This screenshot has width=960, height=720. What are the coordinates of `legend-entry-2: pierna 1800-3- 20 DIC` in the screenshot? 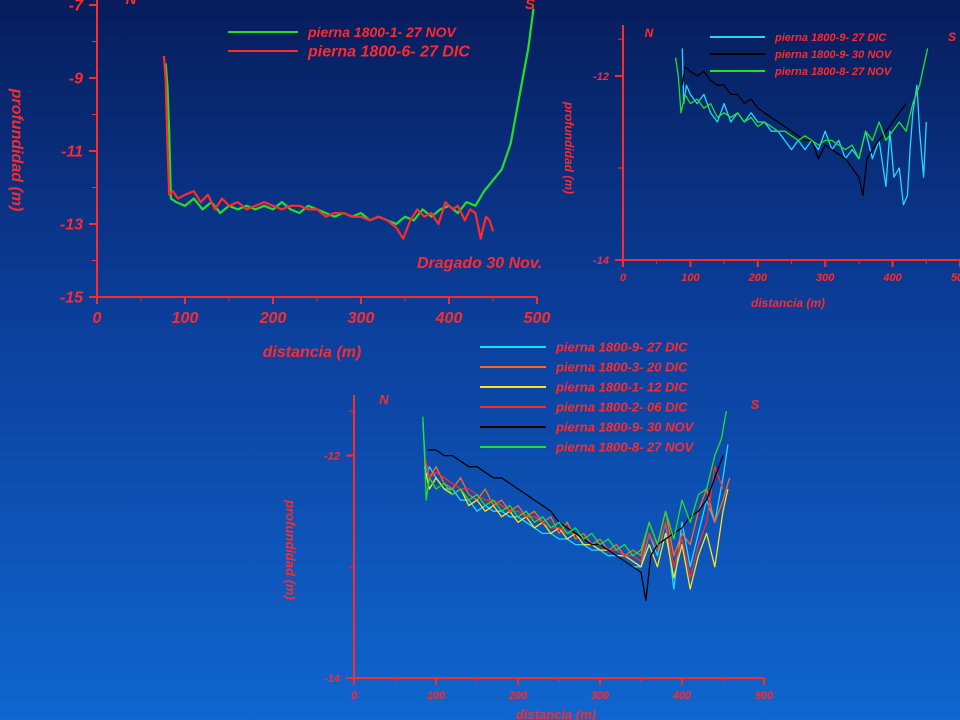 It's located at (621, 367).